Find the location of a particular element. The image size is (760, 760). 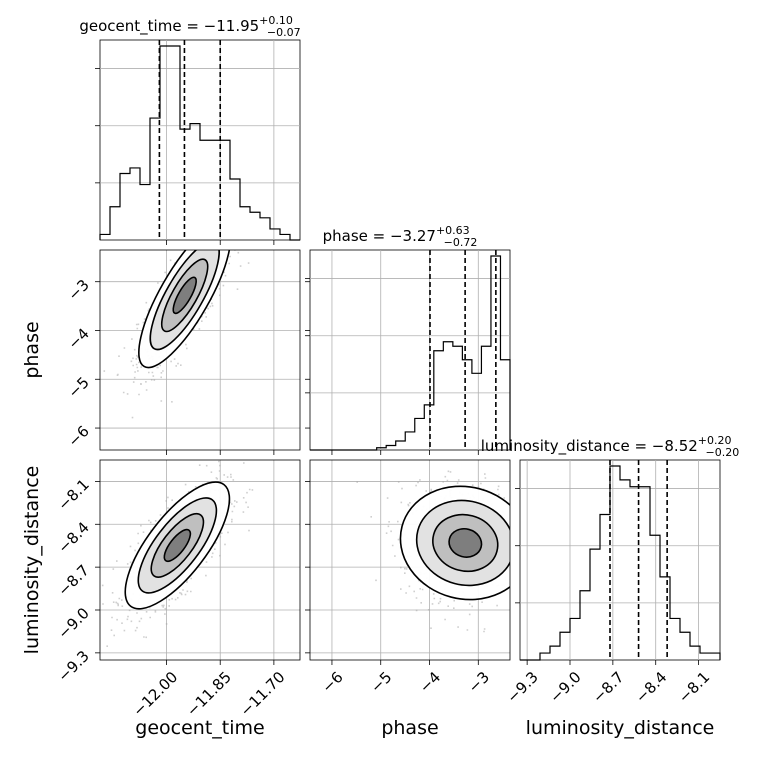

scatter-panel-phase-luminosity_distance is located at coordinates (410, 560).